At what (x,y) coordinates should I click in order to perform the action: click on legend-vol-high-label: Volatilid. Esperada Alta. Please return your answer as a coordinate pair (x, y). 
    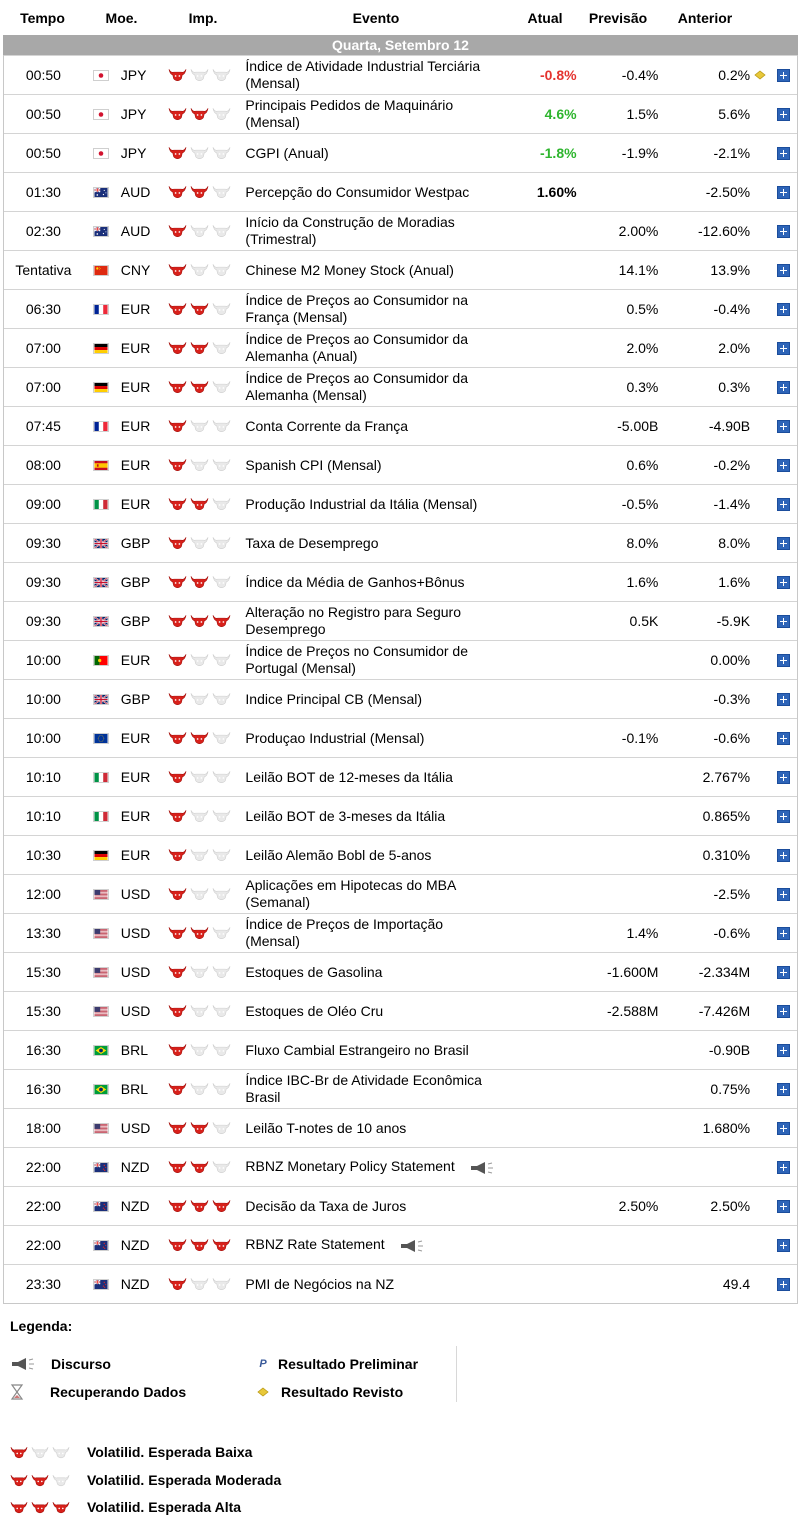
    Looking at the image, I should click on (164, 1507).